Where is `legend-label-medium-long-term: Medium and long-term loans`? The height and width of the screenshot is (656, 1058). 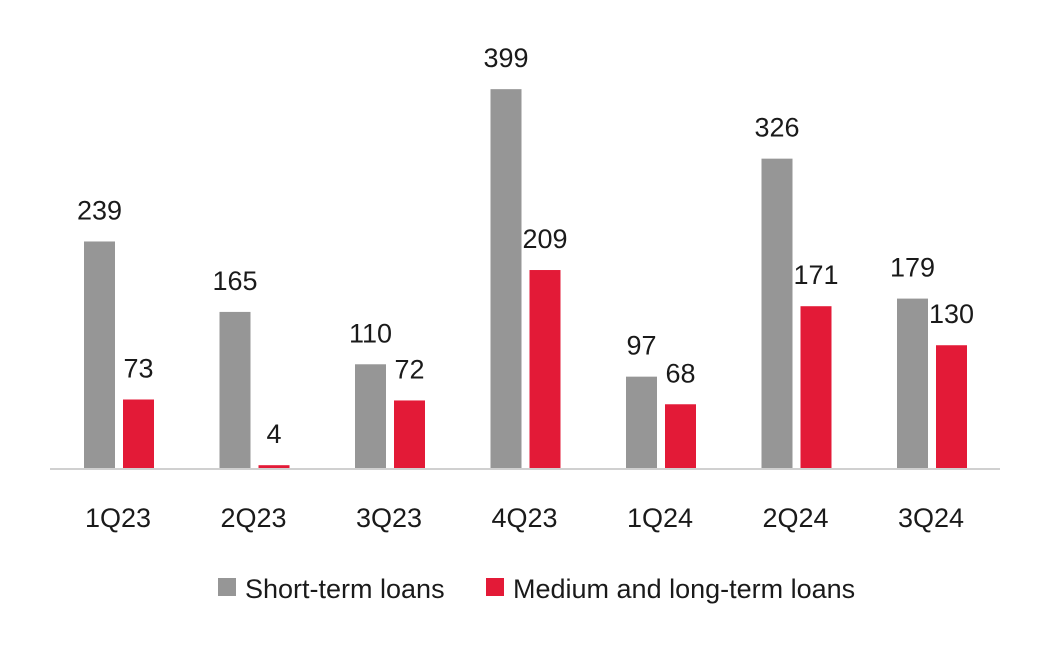
legend-label-medium-long-term: Medium and long-term loans is located at coordinates (684, 589).